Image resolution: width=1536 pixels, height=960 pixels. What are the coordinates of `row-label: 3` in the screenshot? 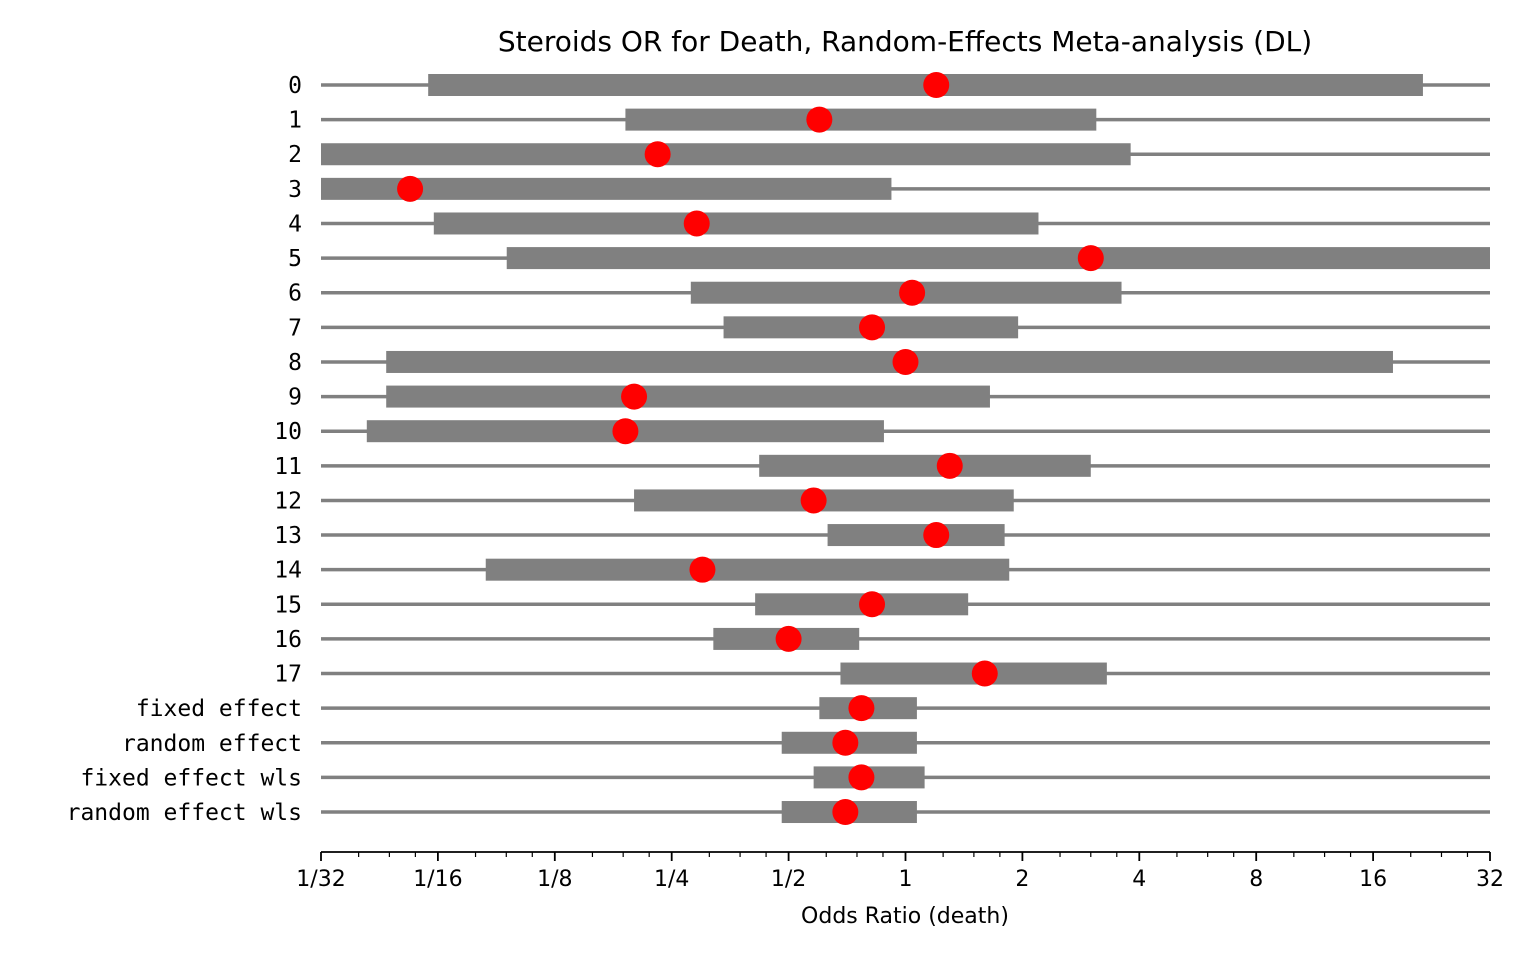 It's located at (295, 190).